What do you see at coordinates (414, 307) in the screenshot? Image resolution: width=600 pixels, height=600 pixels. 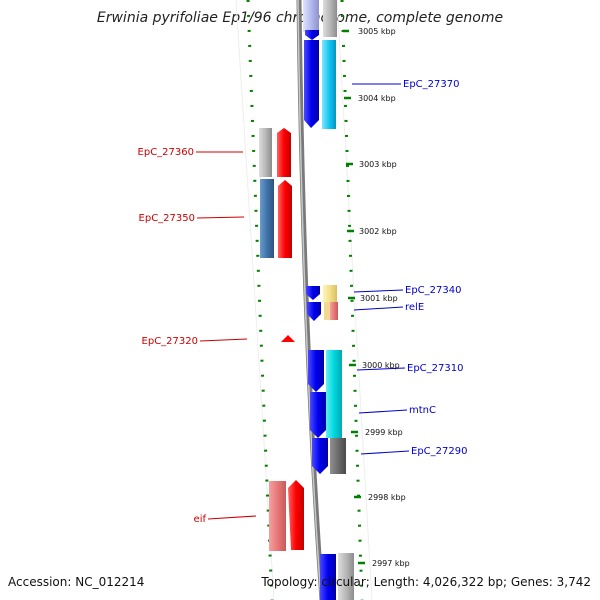 I see `gene-label-right: relE` at bounding box center [414, 307].